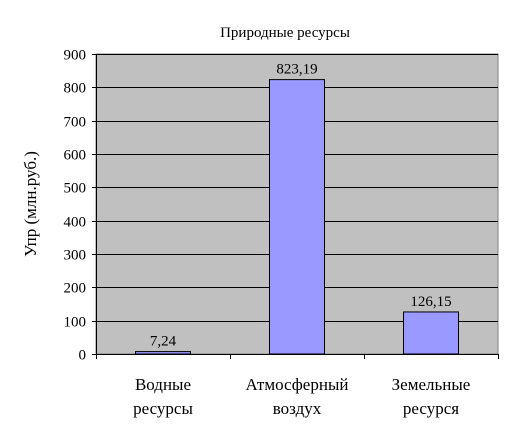 Image resolution: width=513 pixels, height=446 pixels. Describe the element at coordinates (75, 89) in the screenshot. I see `y-tick-label: 800` at that location.